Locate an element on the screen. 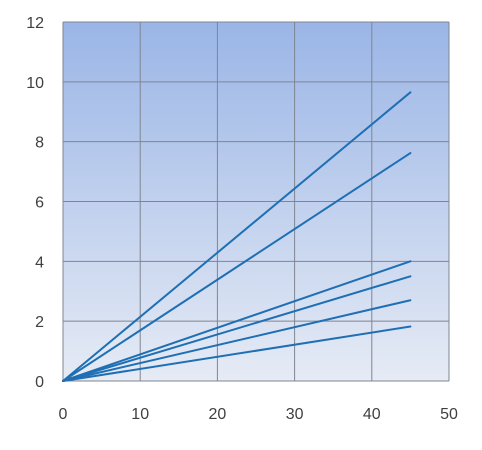 This screenshot has height=450, width=482. y-tick-label: 0 is located at coordinates (39, 382).